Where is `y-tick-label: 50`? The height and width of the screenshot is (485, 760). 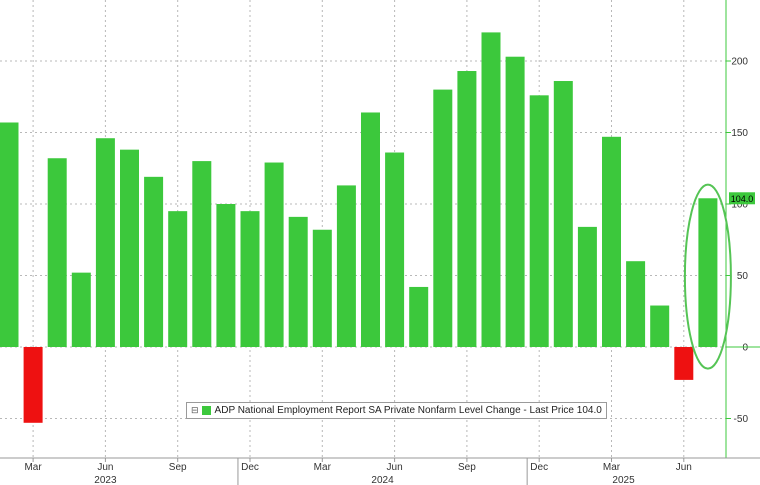 y-tick-label: 50 is located at coordinates (743, 276).